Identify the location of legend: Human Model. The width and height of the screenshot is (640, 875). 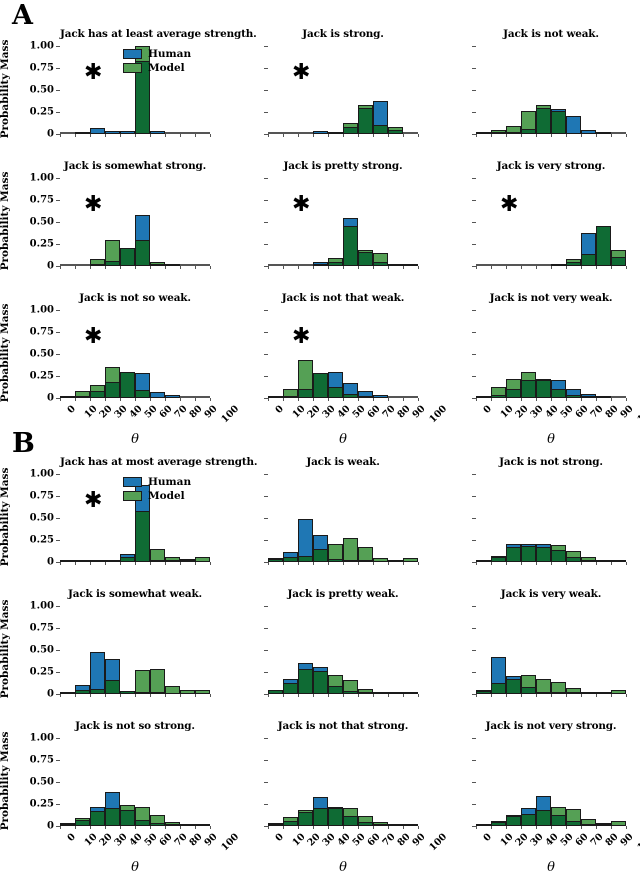
(157, 62).